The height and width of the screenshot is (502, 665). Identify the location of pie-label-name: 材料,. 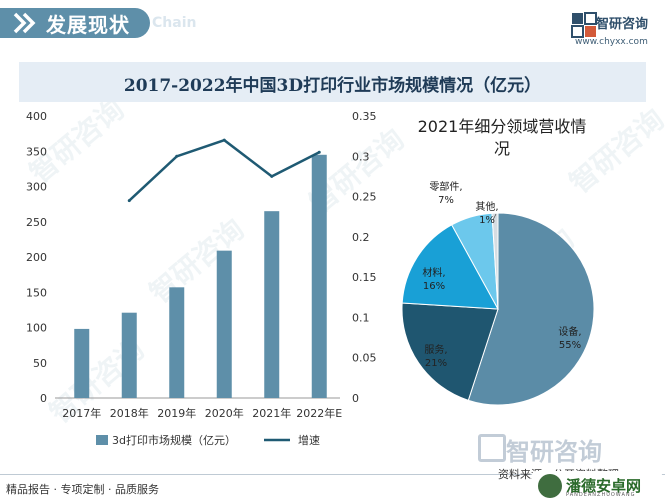
(433, 272).